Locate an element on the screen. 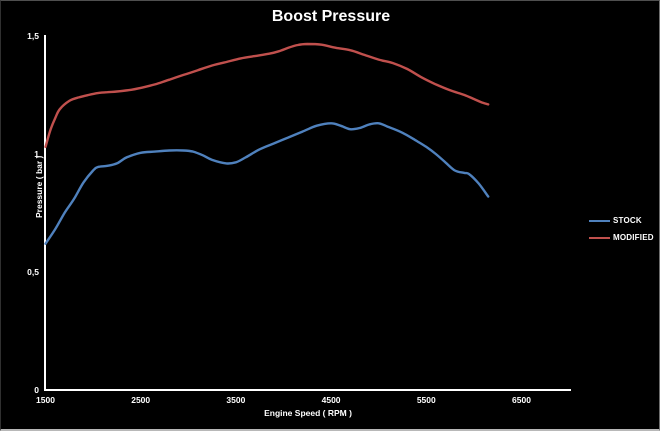  x-tick-label: 1500 is located at coordinates (45, 400).